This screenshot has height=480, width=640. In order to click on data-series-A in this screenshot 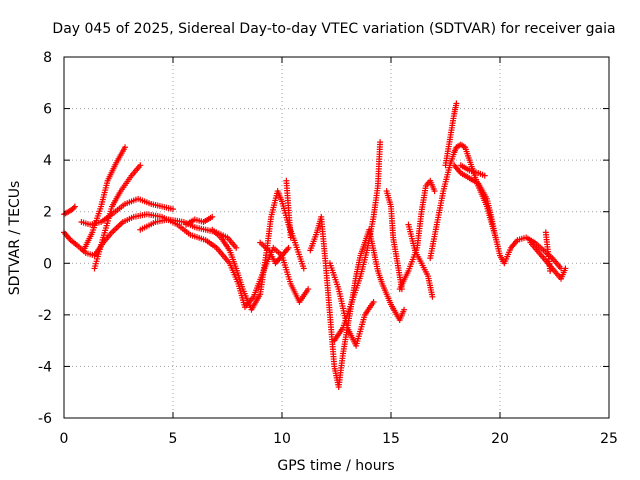, I will do `click(186, 261)`.